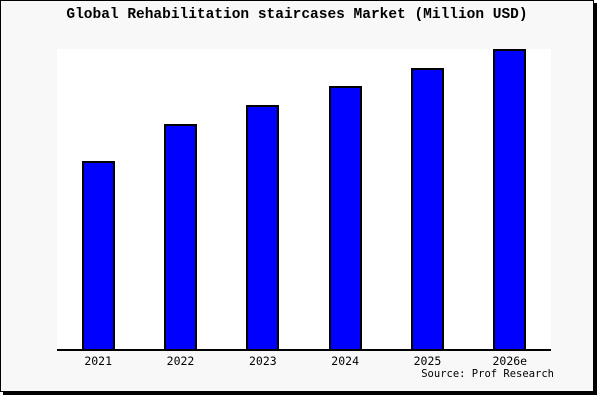 The height and width of the screenshot is (400, 600). I want to click on x-tick-label: 2025, so click(427, 361).